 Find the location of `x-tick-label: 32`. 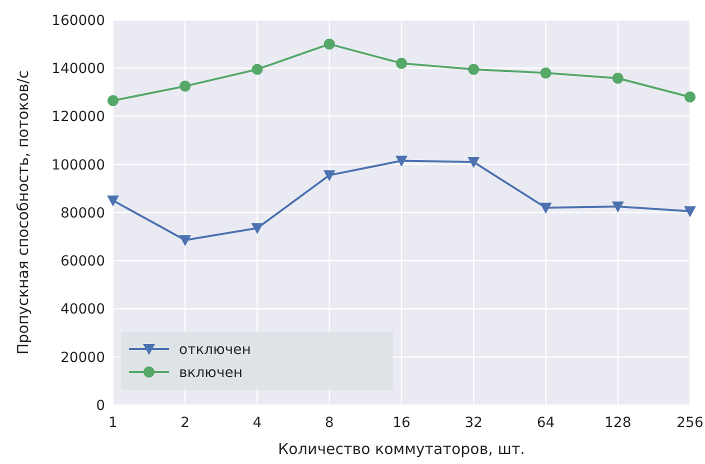

x-tick-label: 32 is located at coordinates (473, 423).